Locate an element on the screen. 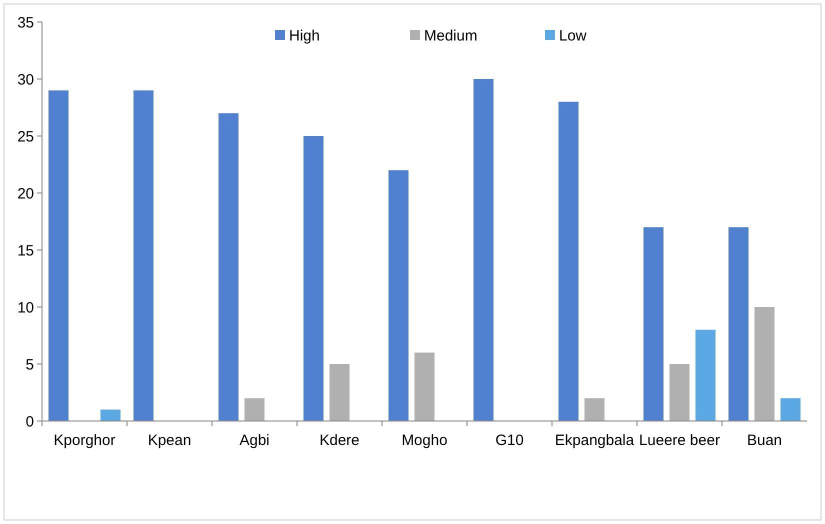 Image resolution: width=825 pixels, height=524 pixels. x-tick-label: Kdere is located at coordinates (339, 440).